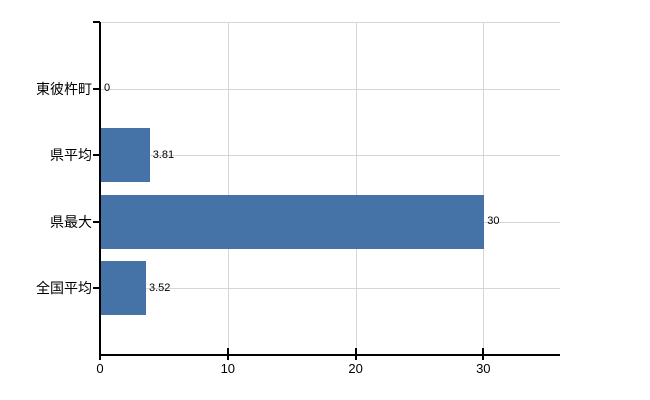  I want to click on category-label: 県最大, so click(71, 221).